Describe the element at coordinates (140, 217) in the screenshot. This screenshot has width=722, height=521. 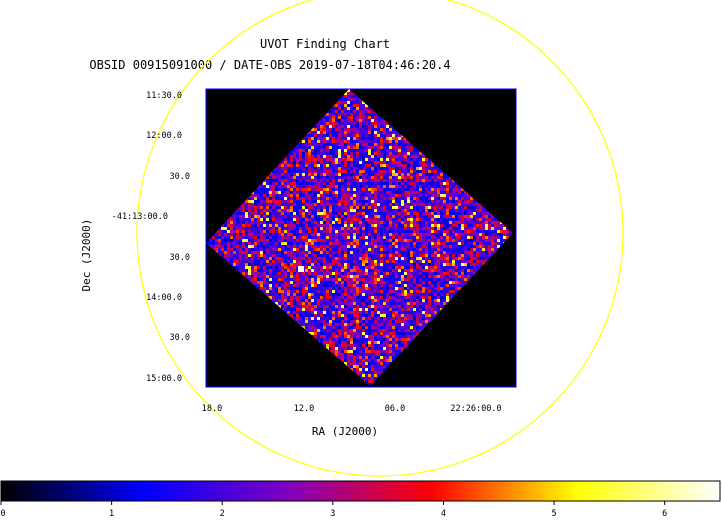
I see `y-tick-label: -41:13:00.0` at that location.